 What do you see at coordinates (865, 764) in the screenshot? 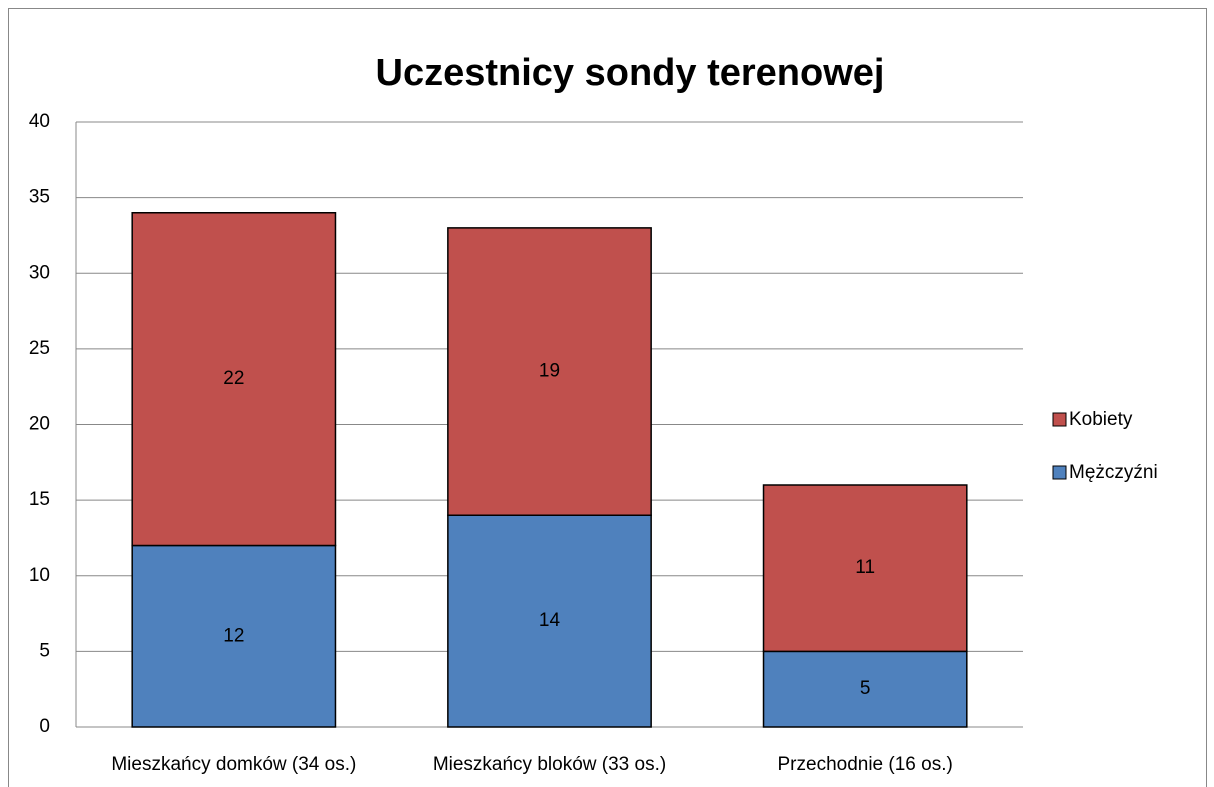
I see `x-tick-label: Przechodnie (16 os.)` at bounding box center [865, 764].